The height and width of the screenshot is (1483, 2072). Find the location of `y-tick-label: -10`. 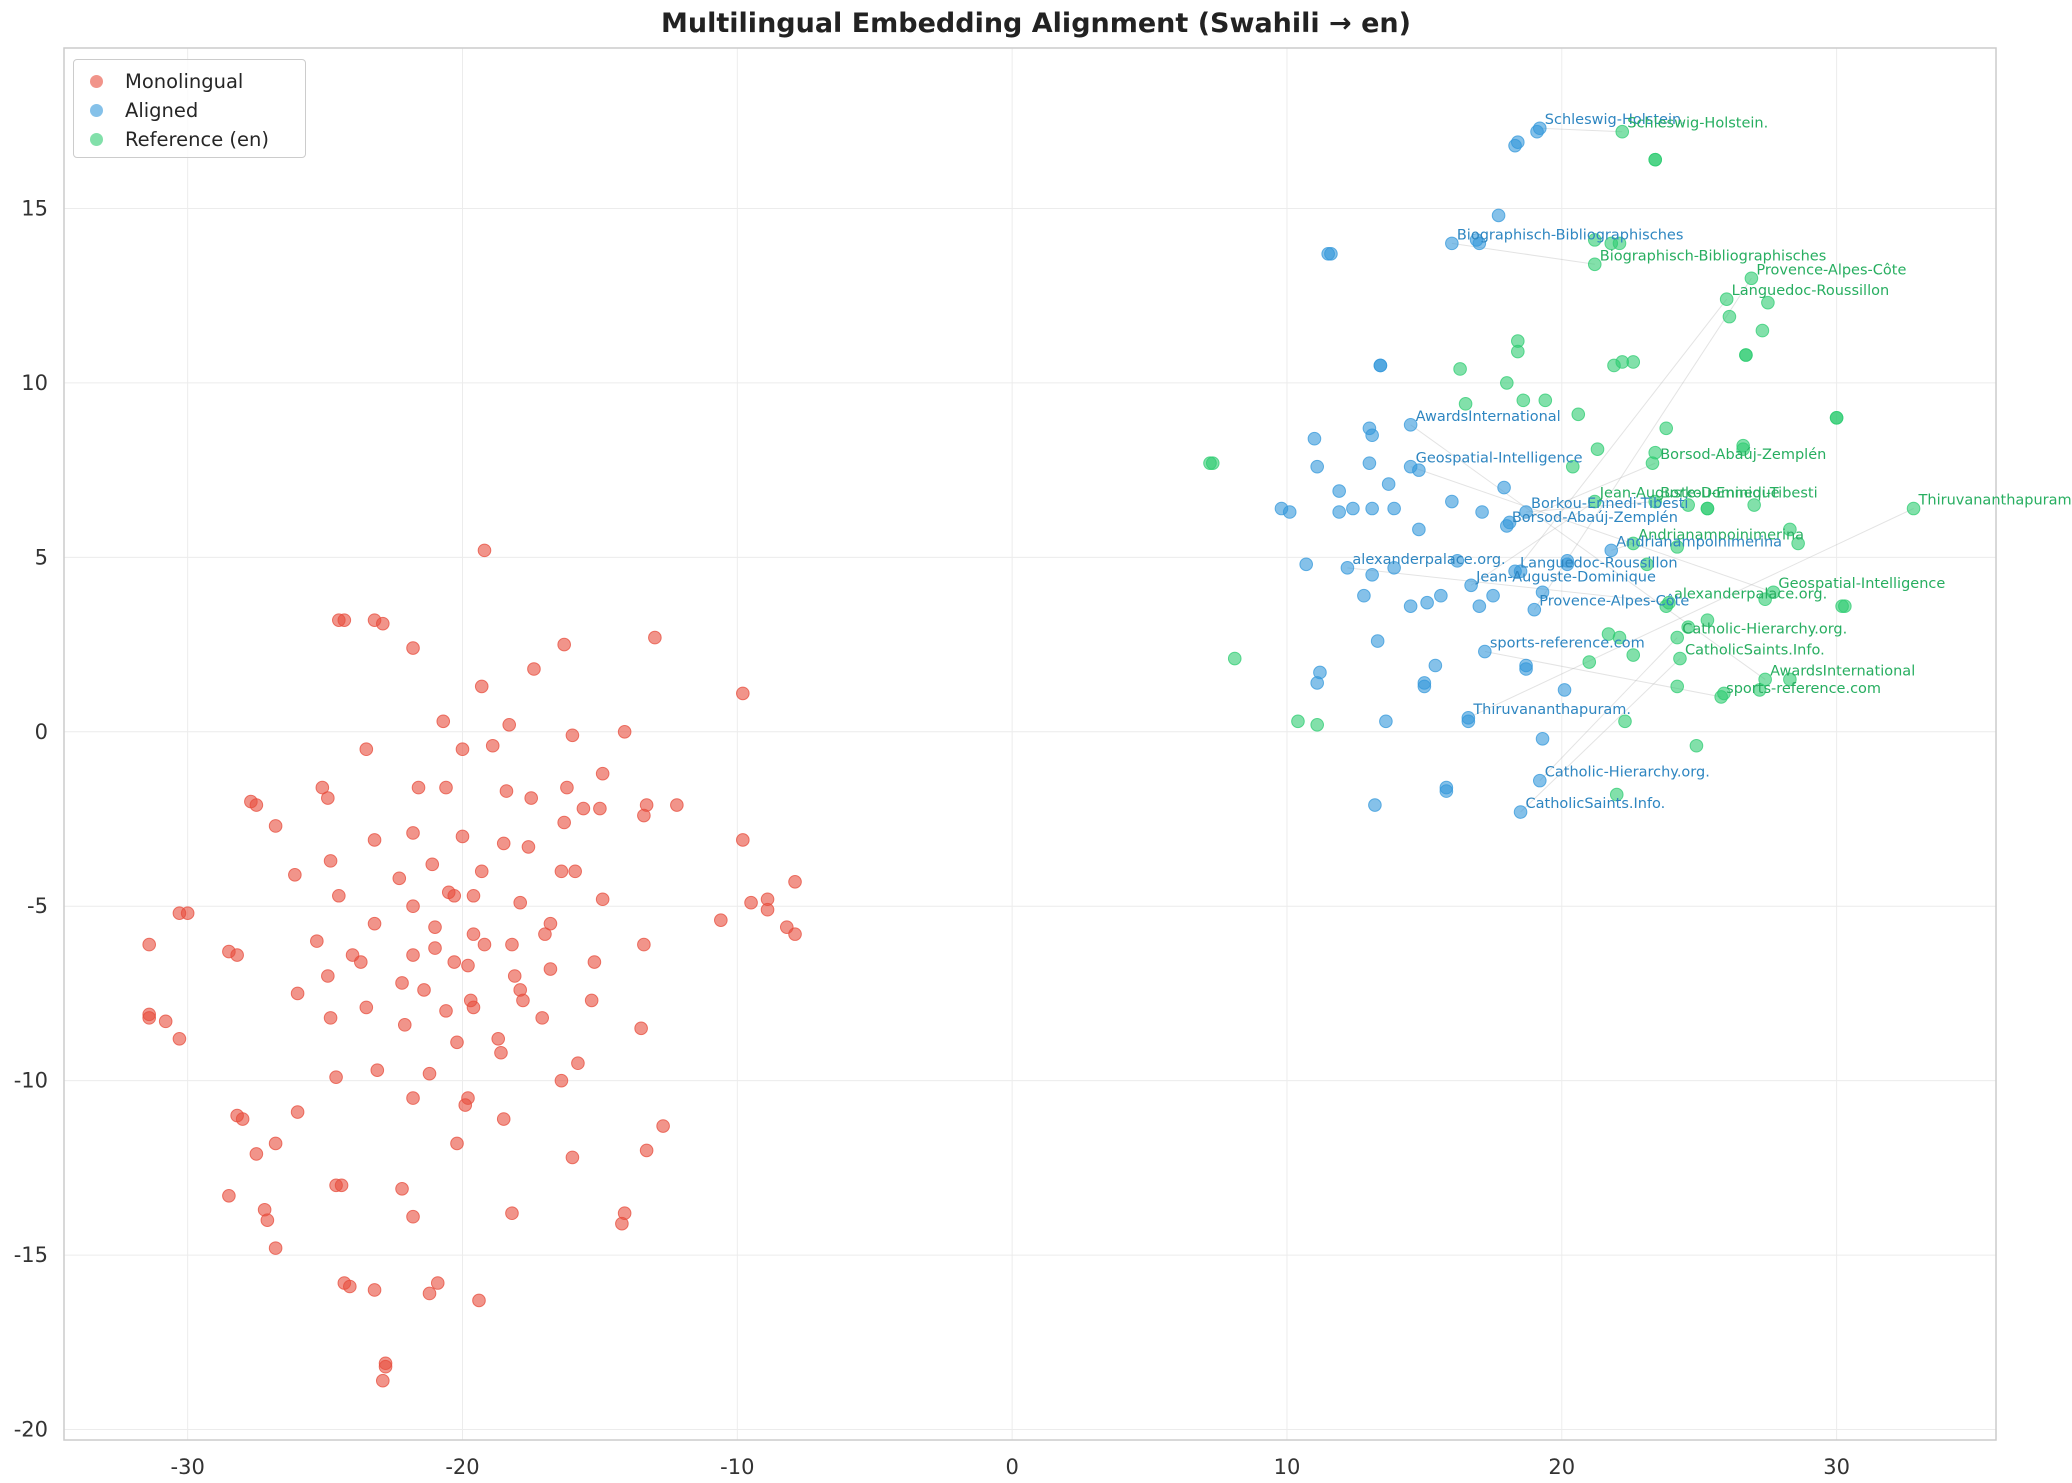

y-tick-label: -10 is located at coordinates (31, 1081).